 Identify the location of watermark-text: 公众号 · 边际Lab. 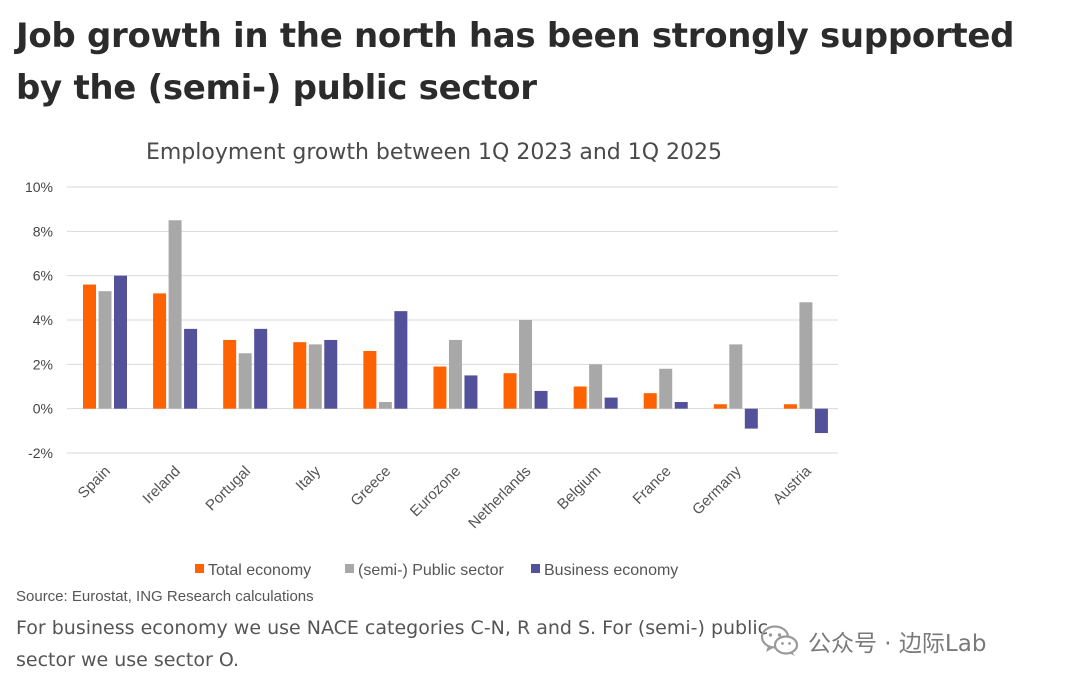
(897, 644).